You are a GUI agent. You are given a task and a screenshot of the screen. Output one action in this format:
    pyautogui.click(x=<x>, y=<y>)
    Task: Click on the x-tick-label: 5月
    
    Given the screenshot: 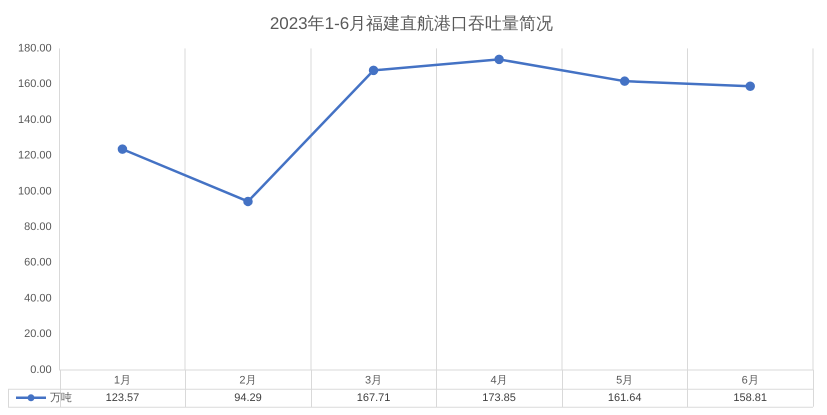 What is the action you would take?
    pyautogui.click(x=625, y=380)
    